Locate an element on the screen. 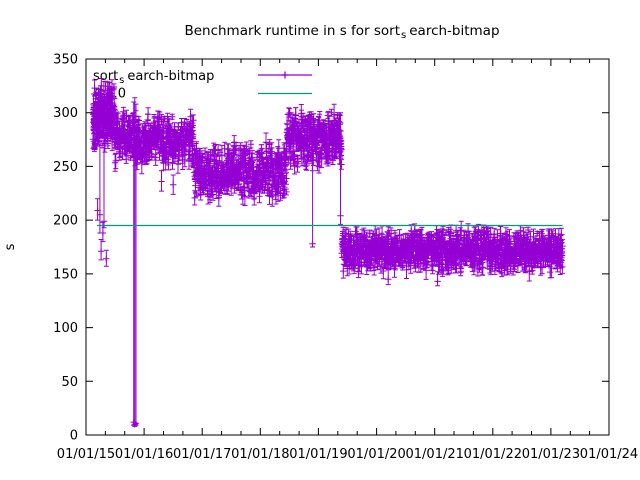 The height and width of the screenshot is (480, 640). y-tick-label: 200 is located at coordinates (65, 221).